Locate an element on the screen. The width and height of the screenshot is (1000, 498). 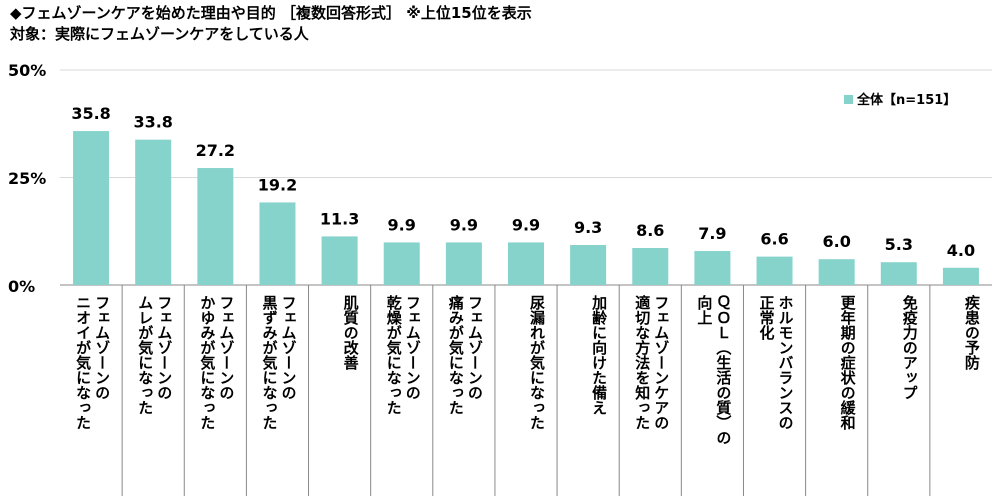
value-label: 5.3 is located at coordinates (899, 244).